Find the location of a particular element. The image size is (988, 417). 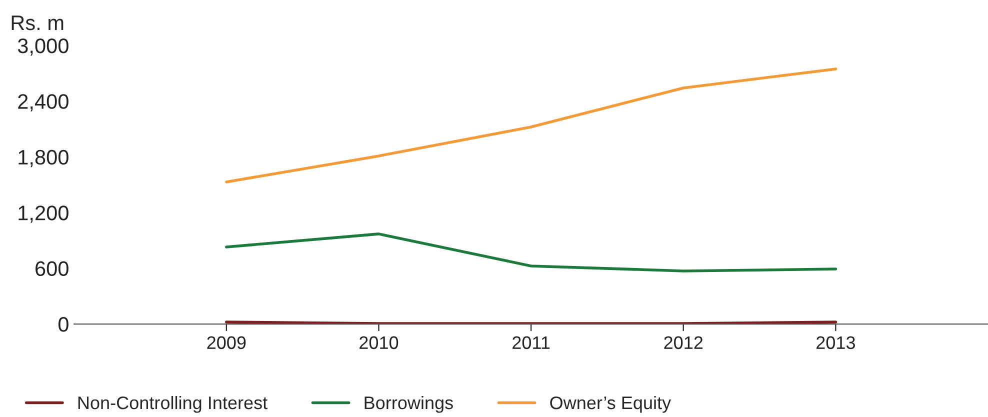

y-axis-title: Rs. m is located at coordinates (38, 23).